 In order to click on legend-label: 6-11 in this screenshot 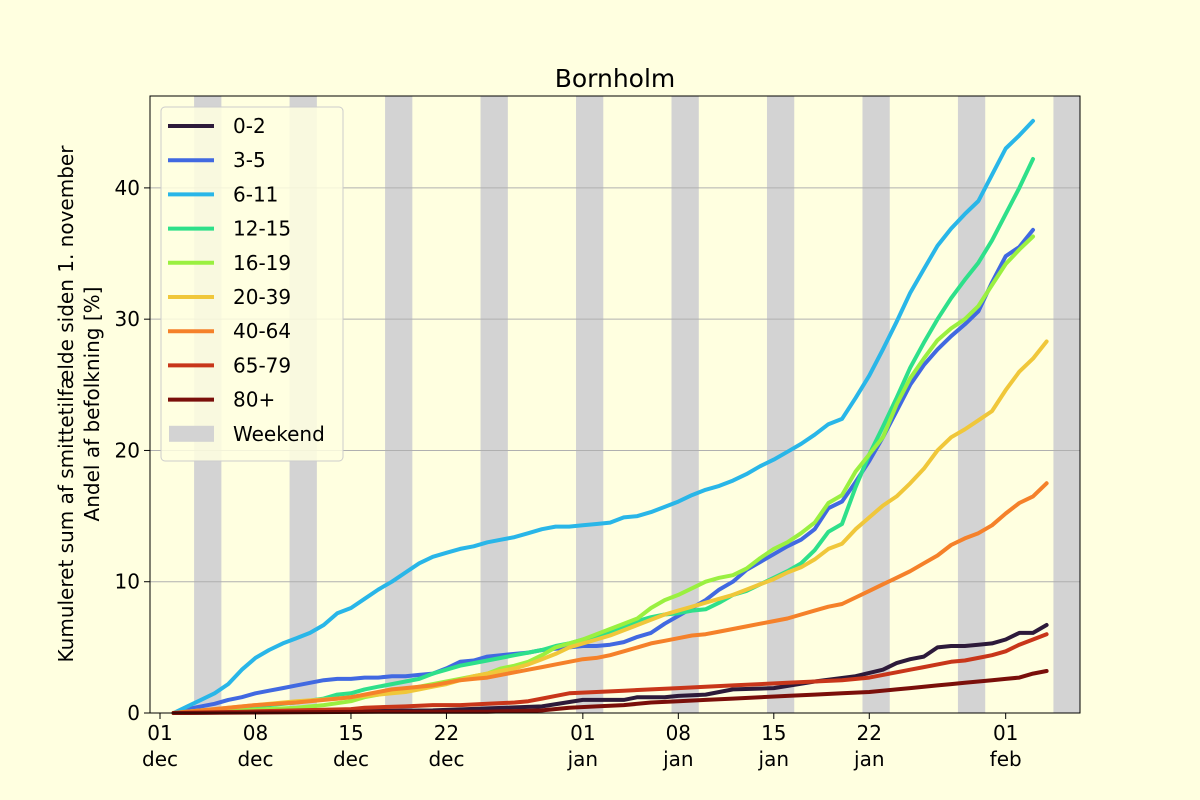, I will do `click(255, 194)`.